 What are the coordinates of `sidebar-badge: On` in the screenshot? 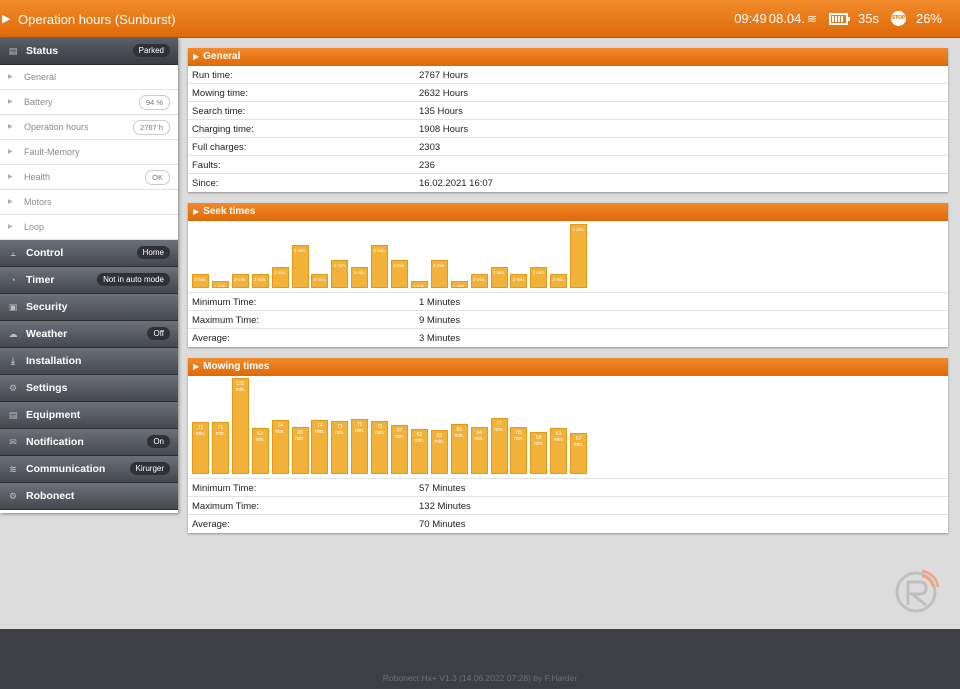 It's located at (158, 441).